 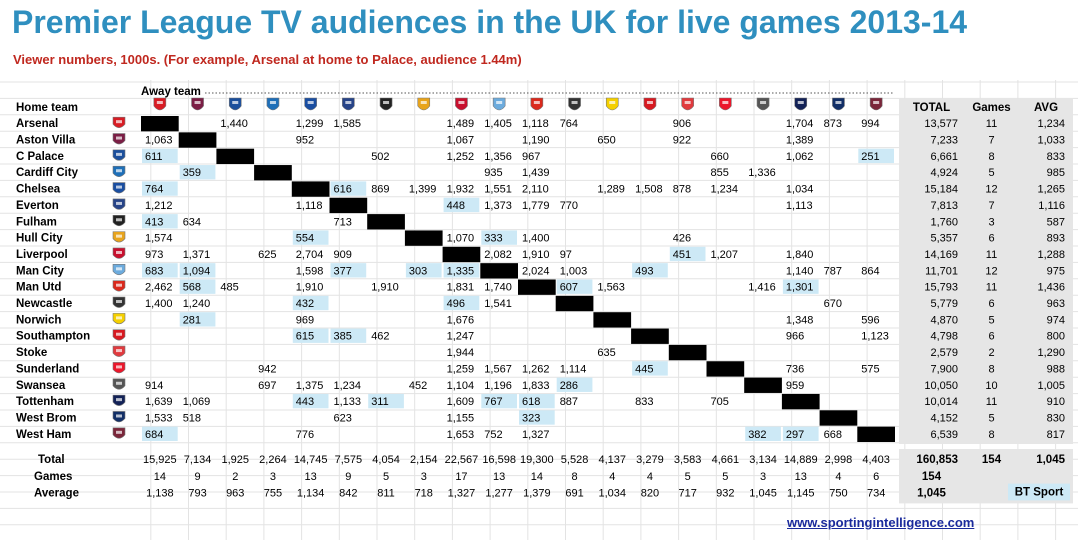 I want to click on audience-cell: 864, so click(x=870, y=271).